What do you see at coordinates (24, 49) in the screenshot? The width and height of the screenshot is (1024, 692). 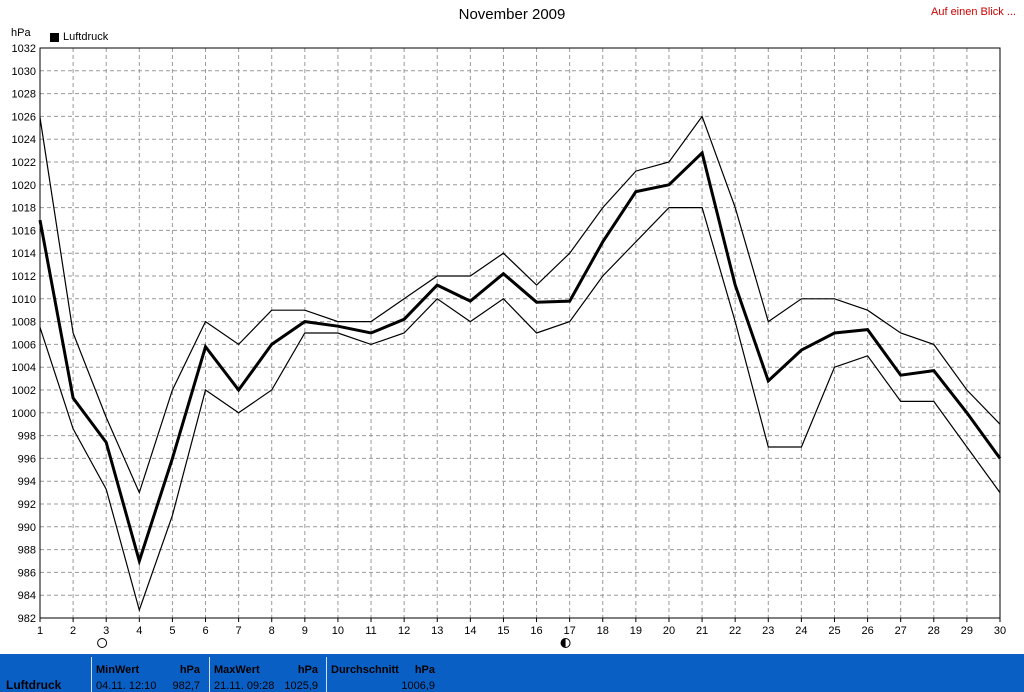 I see `y-tick-label: 1032` at bounding box center [24, 49].